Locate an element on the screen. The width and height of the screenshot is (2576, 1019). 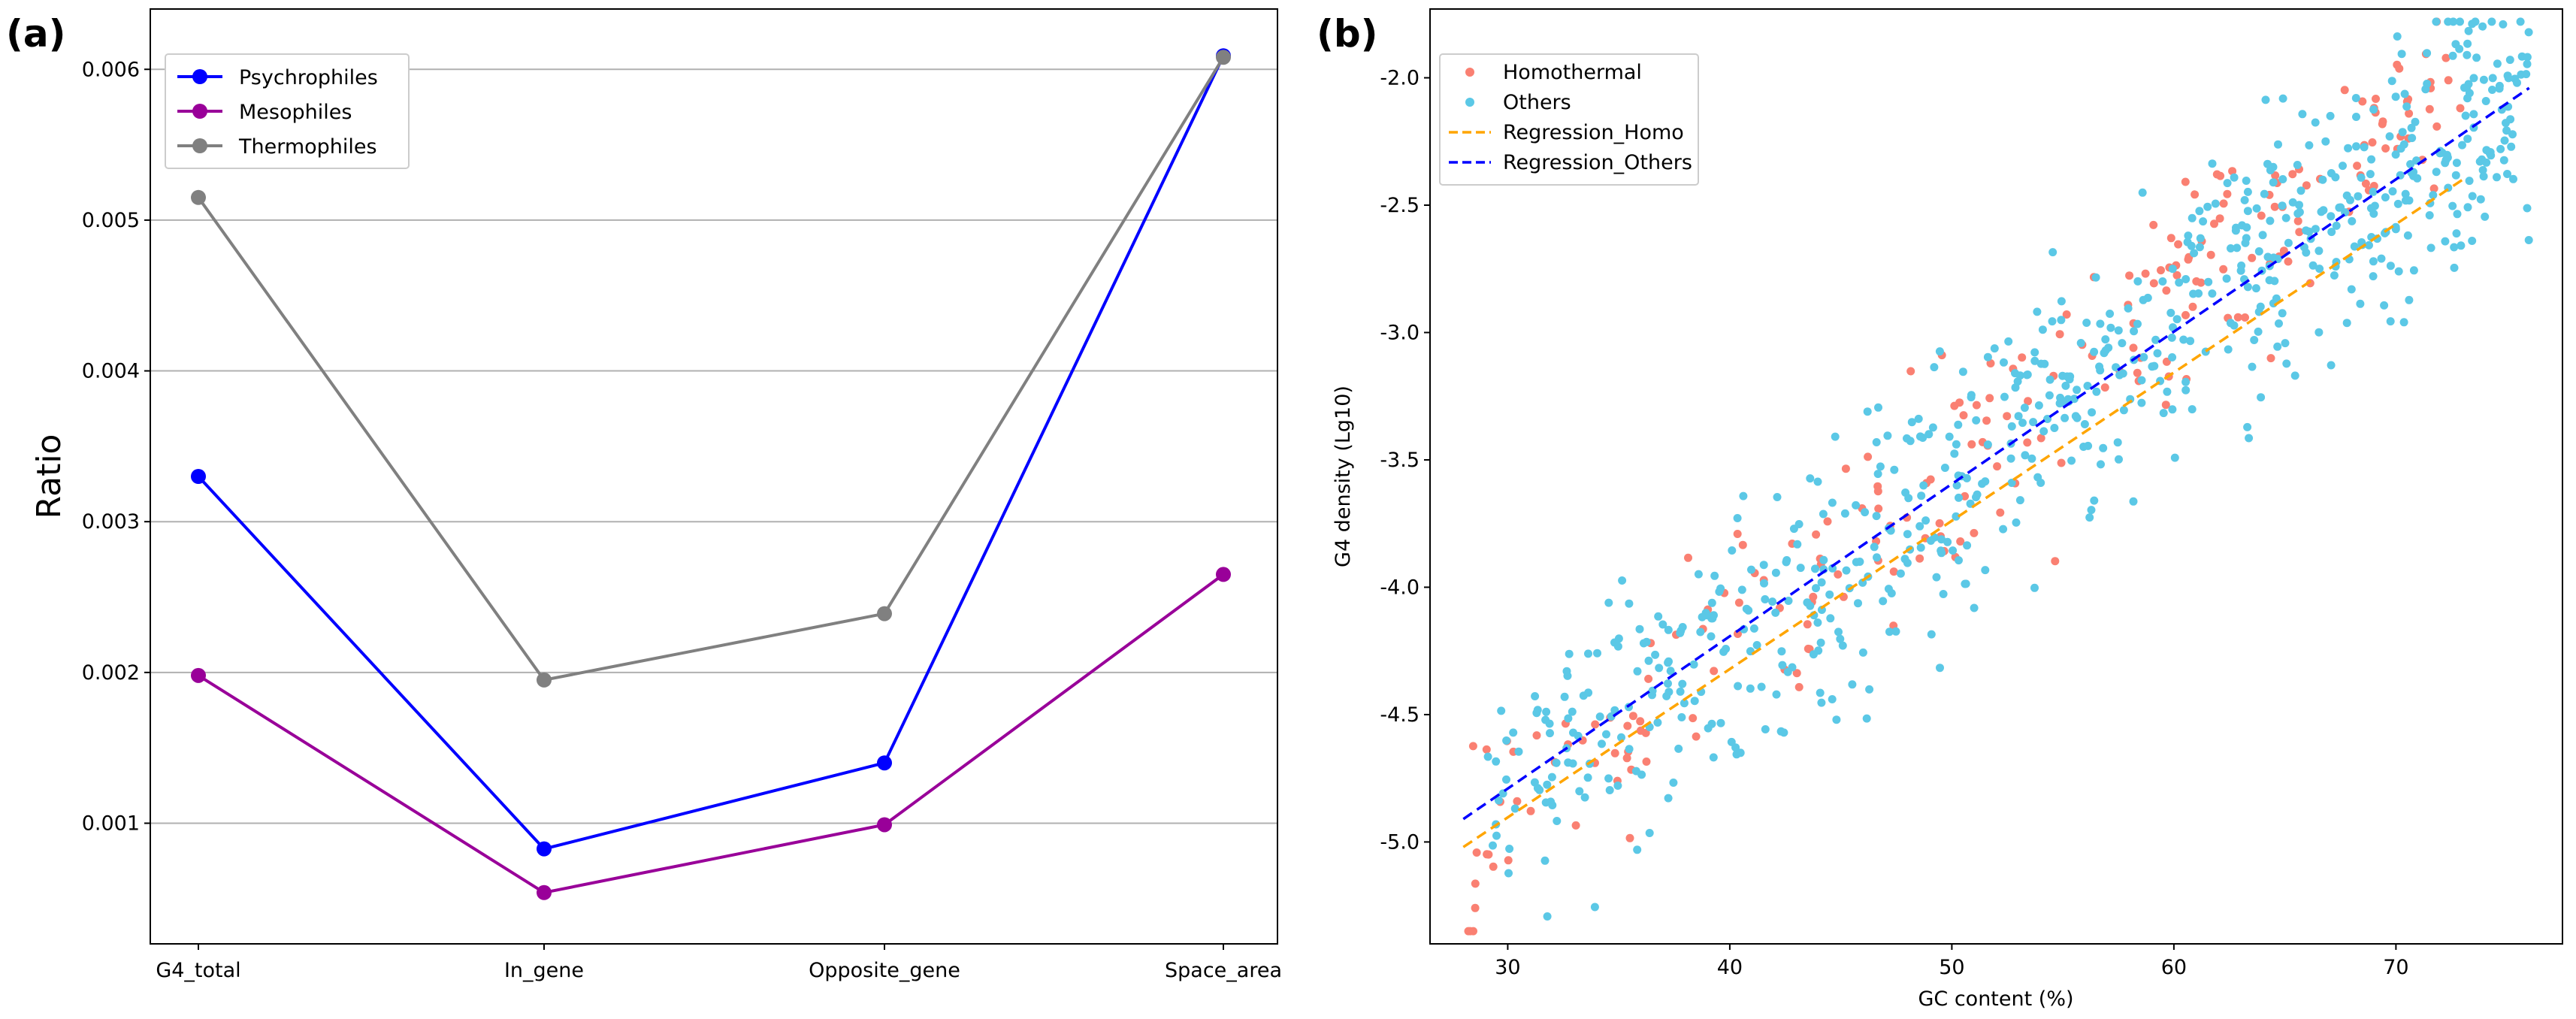
panel-a-y-tick-label: 0.002 is located at coordinates (111, 673).